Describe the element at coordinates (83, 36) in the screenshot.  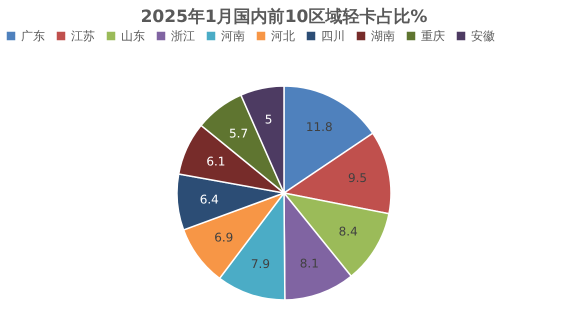
I see `legend-label: 江苏` at that location.